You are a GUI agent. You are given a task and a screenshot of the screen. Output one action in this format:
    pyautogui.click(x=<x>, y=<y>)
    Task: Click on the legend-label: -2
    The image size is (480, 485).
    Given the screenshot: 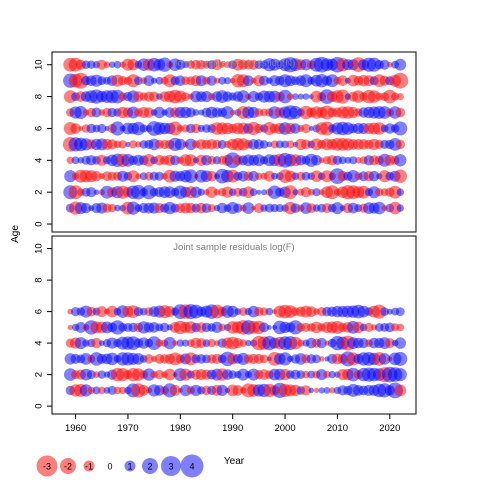 What is the action you would take?
    pyautogui.click(x=68, y=467)
    